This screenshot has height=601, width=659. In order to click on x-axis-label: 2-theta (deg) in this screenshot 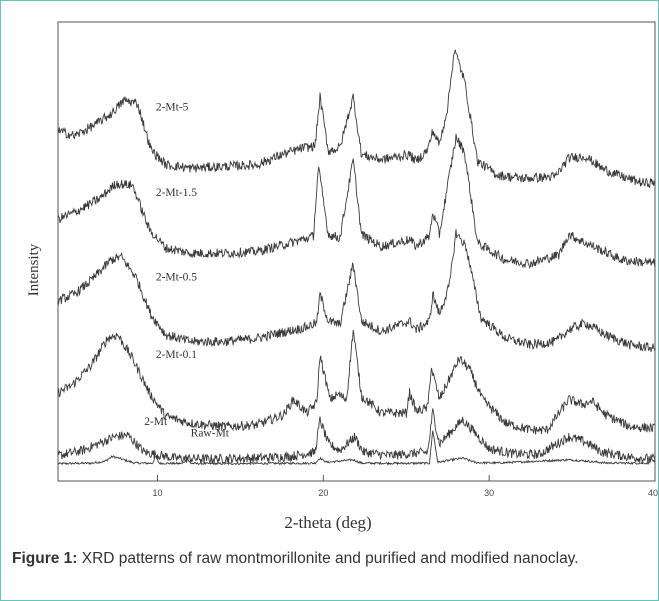, I will do `click(327, 522)`.